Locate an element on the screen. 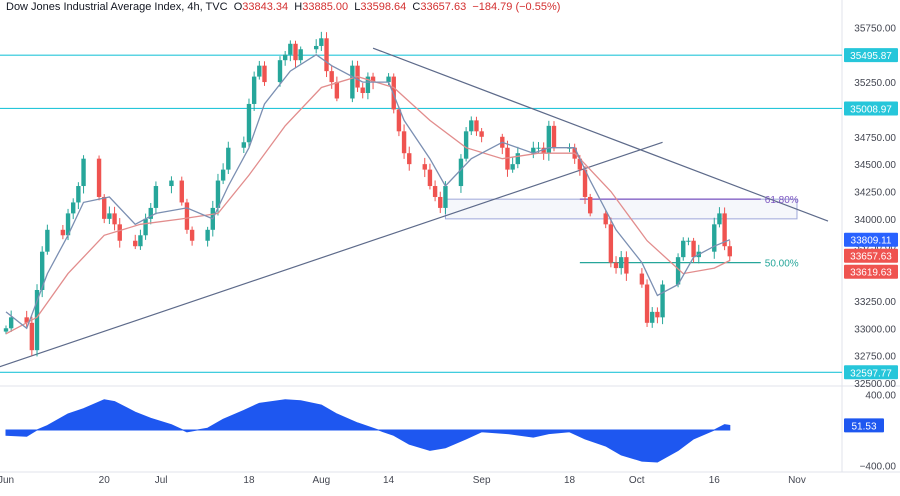 The image size is (900, 496). time-tick-label: 14 is located at coordinates (389, 480).